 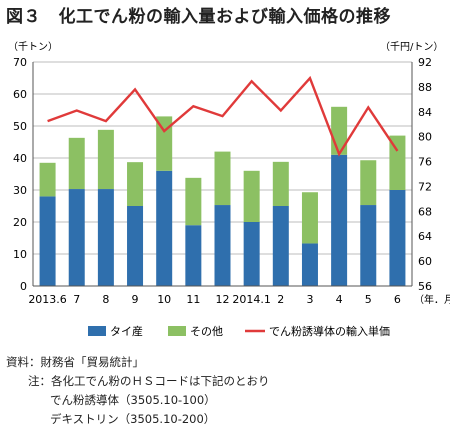 I want to click on y-right-tick-label: 84, so click(x=425, y=112).